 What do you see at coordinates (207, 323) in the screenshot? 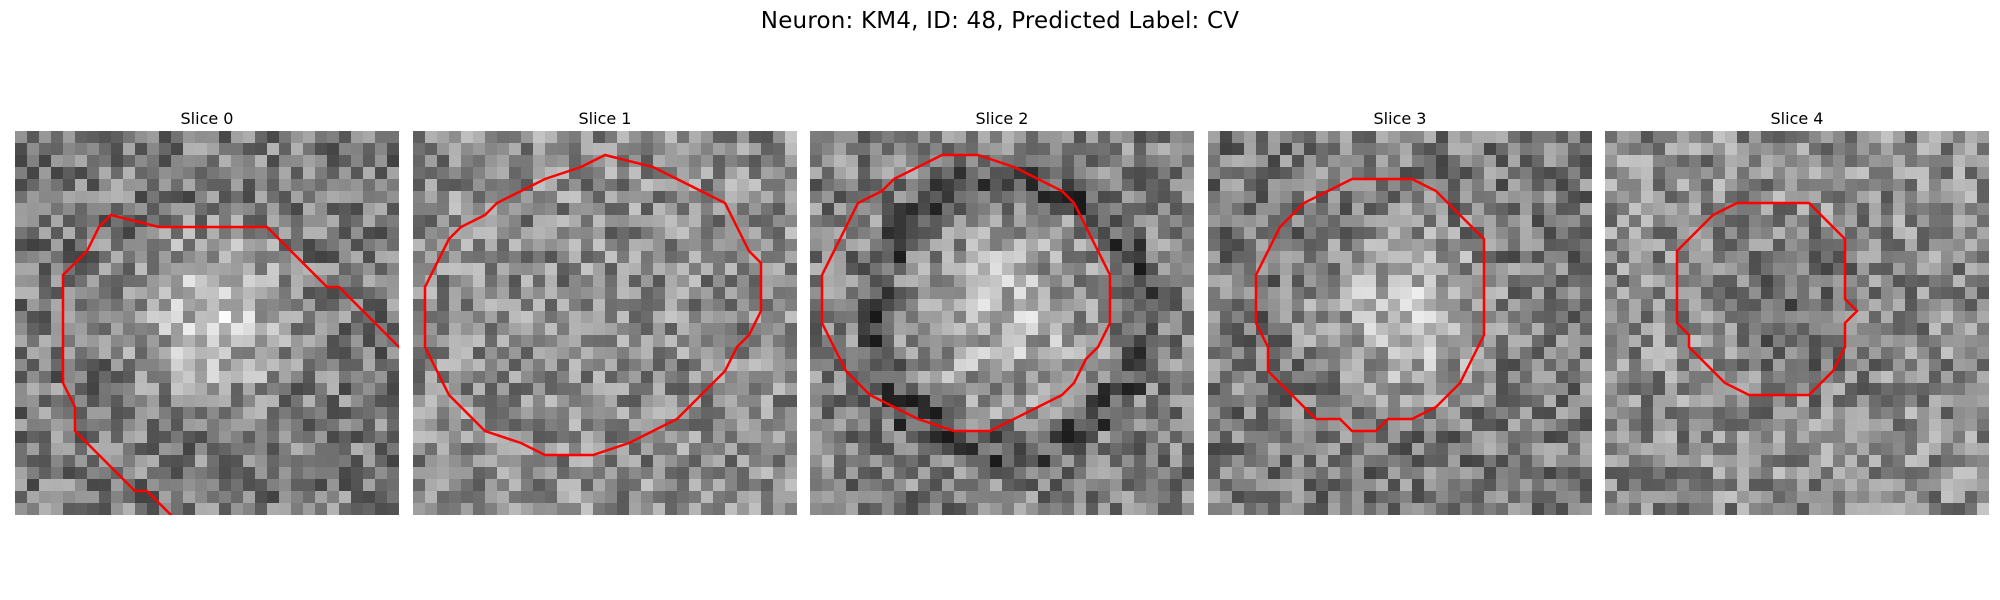
I see `slice-image` at bounding box center [207, 323].